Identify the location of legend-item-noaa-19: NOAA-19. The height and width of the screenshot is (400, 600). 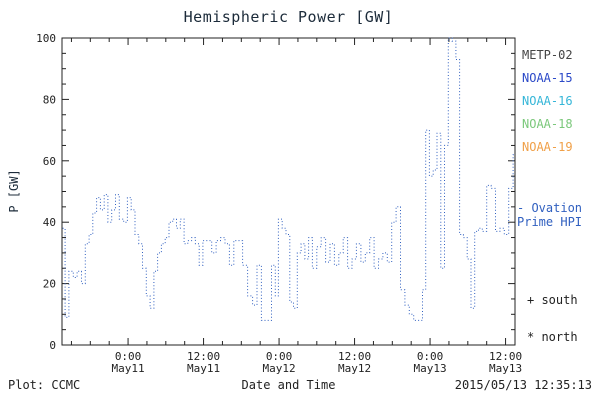
(547, 147).